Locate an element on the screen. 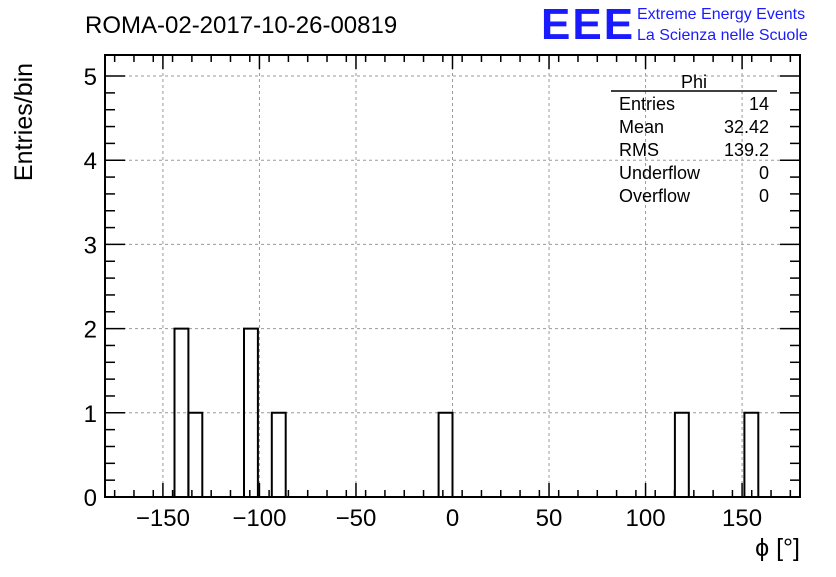  x-tick-label: 50 is located at coordinates (549, 518).